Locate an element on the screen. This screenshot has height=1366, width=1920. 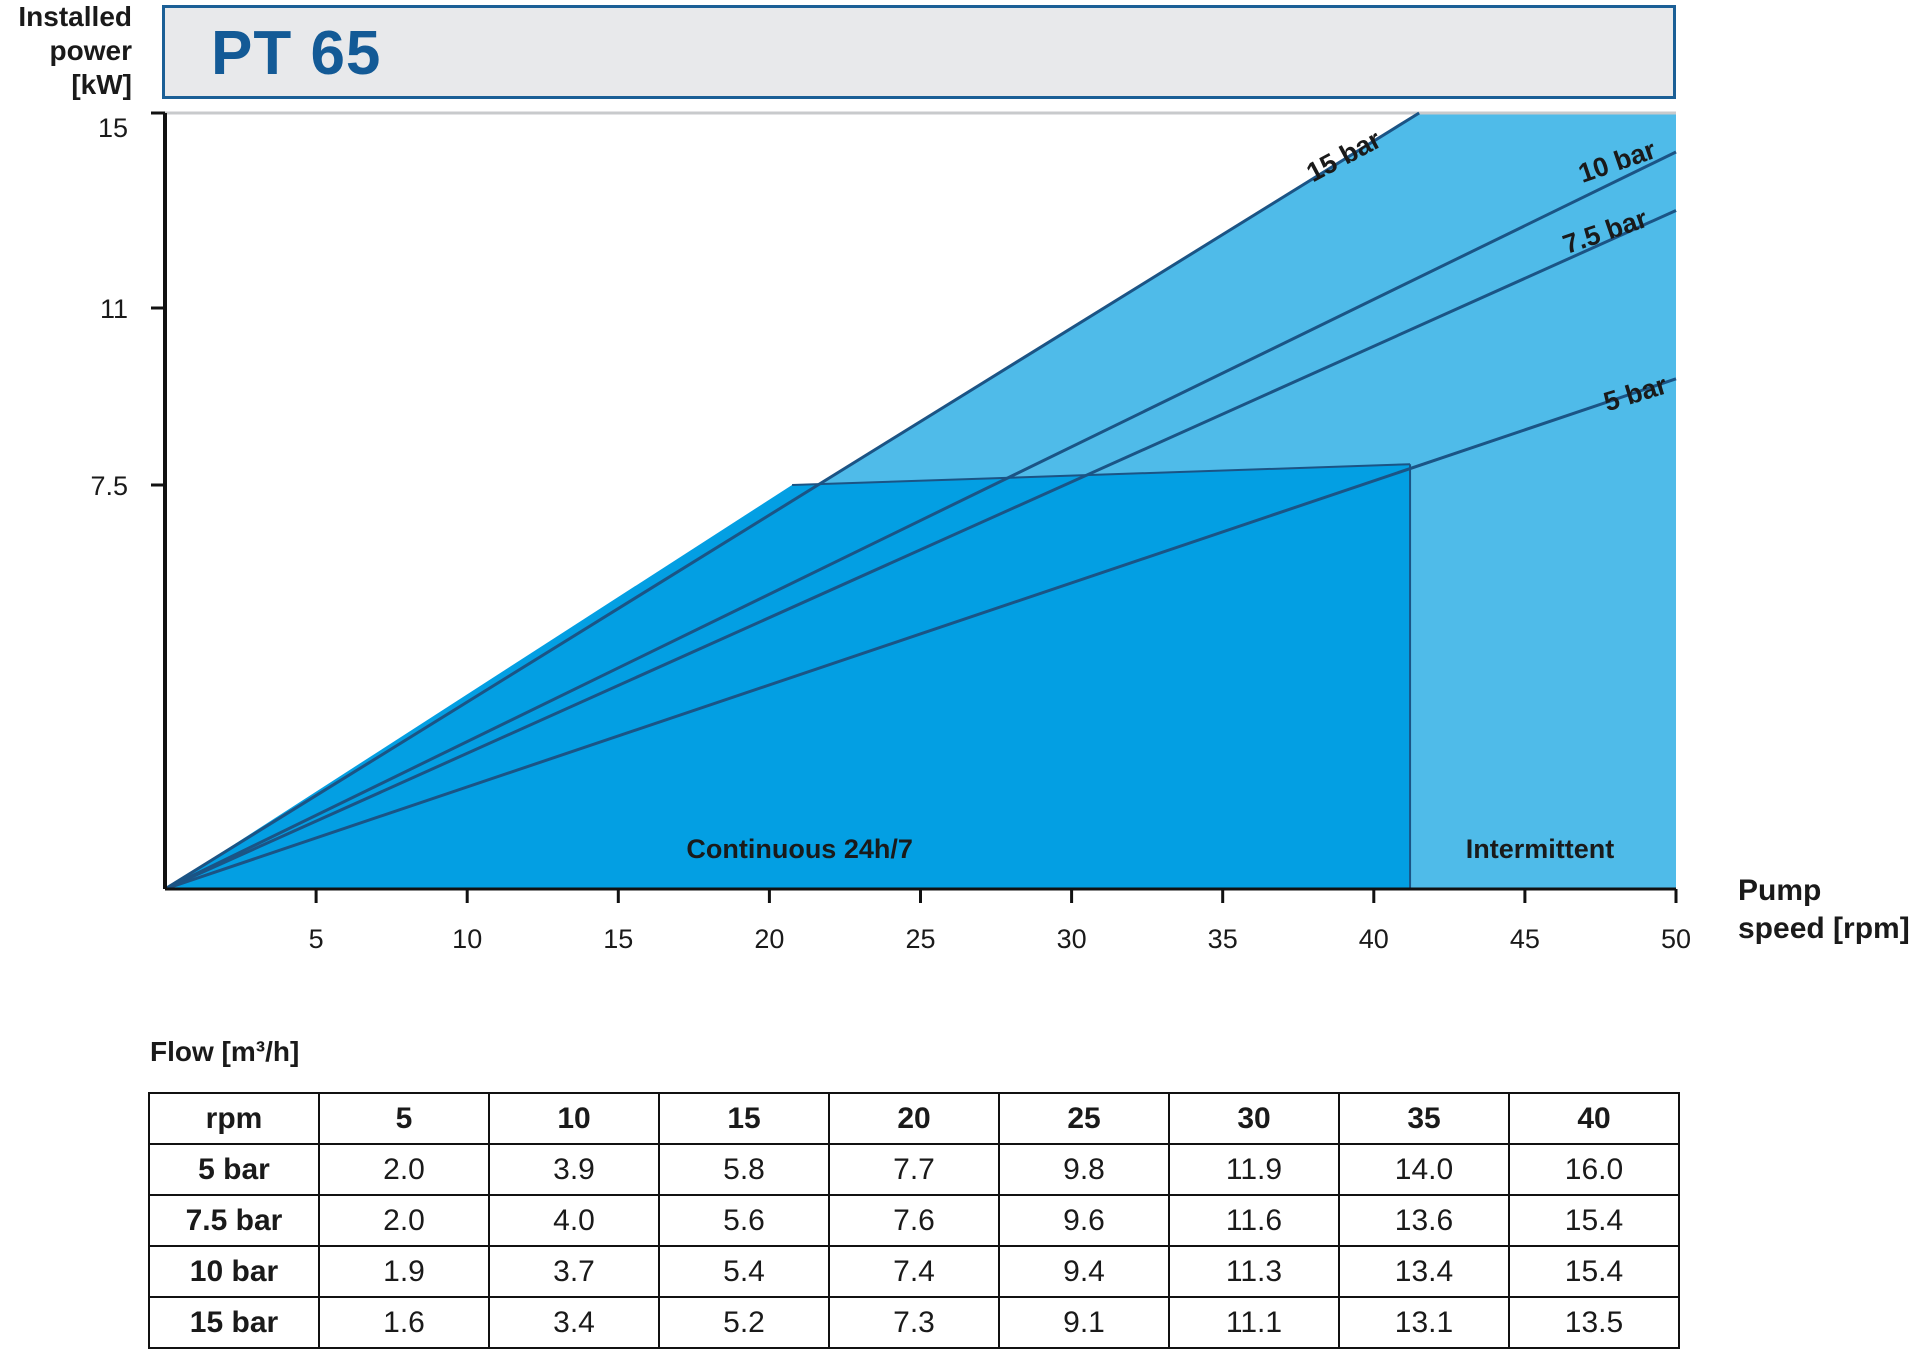
flow-cell: 11.6 is located at coordinates (1254, 1220).